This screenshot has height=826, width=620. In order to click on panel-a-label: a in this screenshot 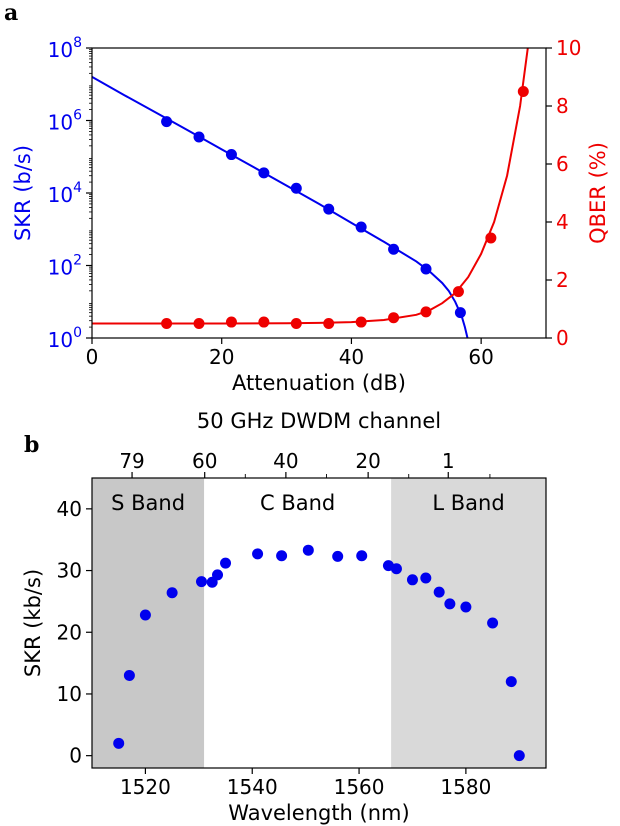, I will do `click(11, 13)`.